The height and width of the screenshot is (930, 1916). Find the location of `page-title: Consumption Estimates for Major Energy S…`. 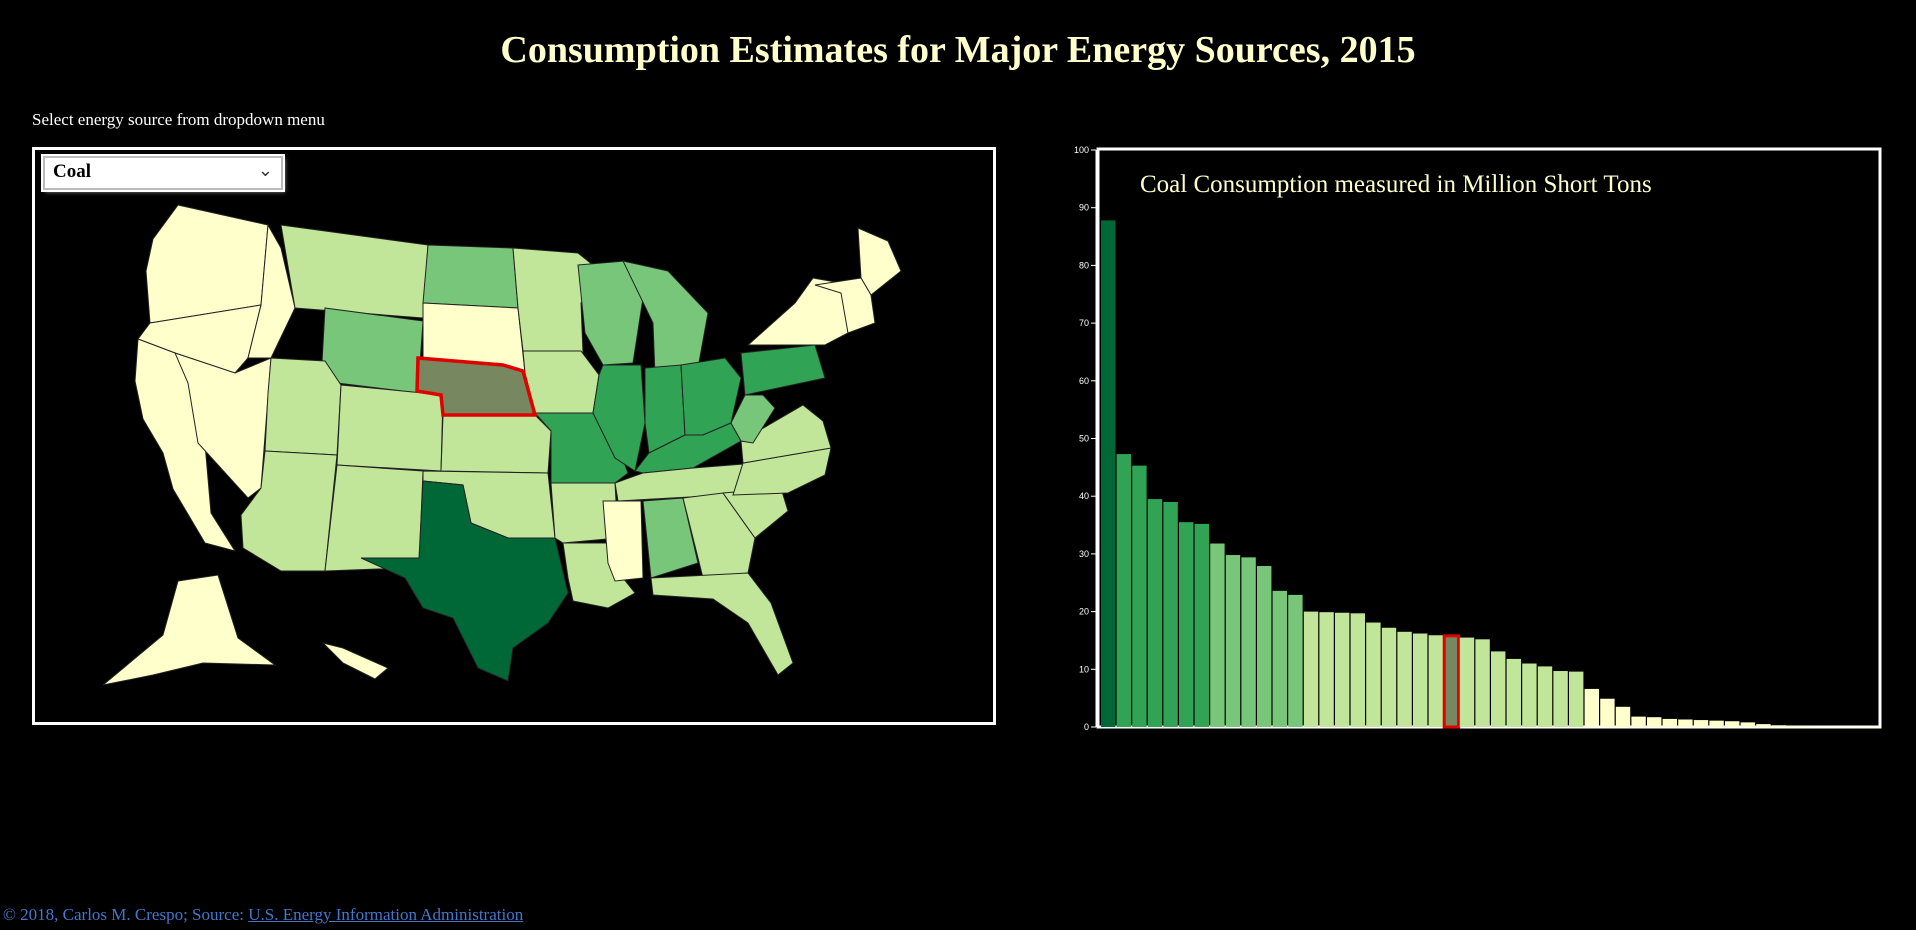

page-title: Consumption Estimates for Major Energy S… is located at coordinates (958, 50).